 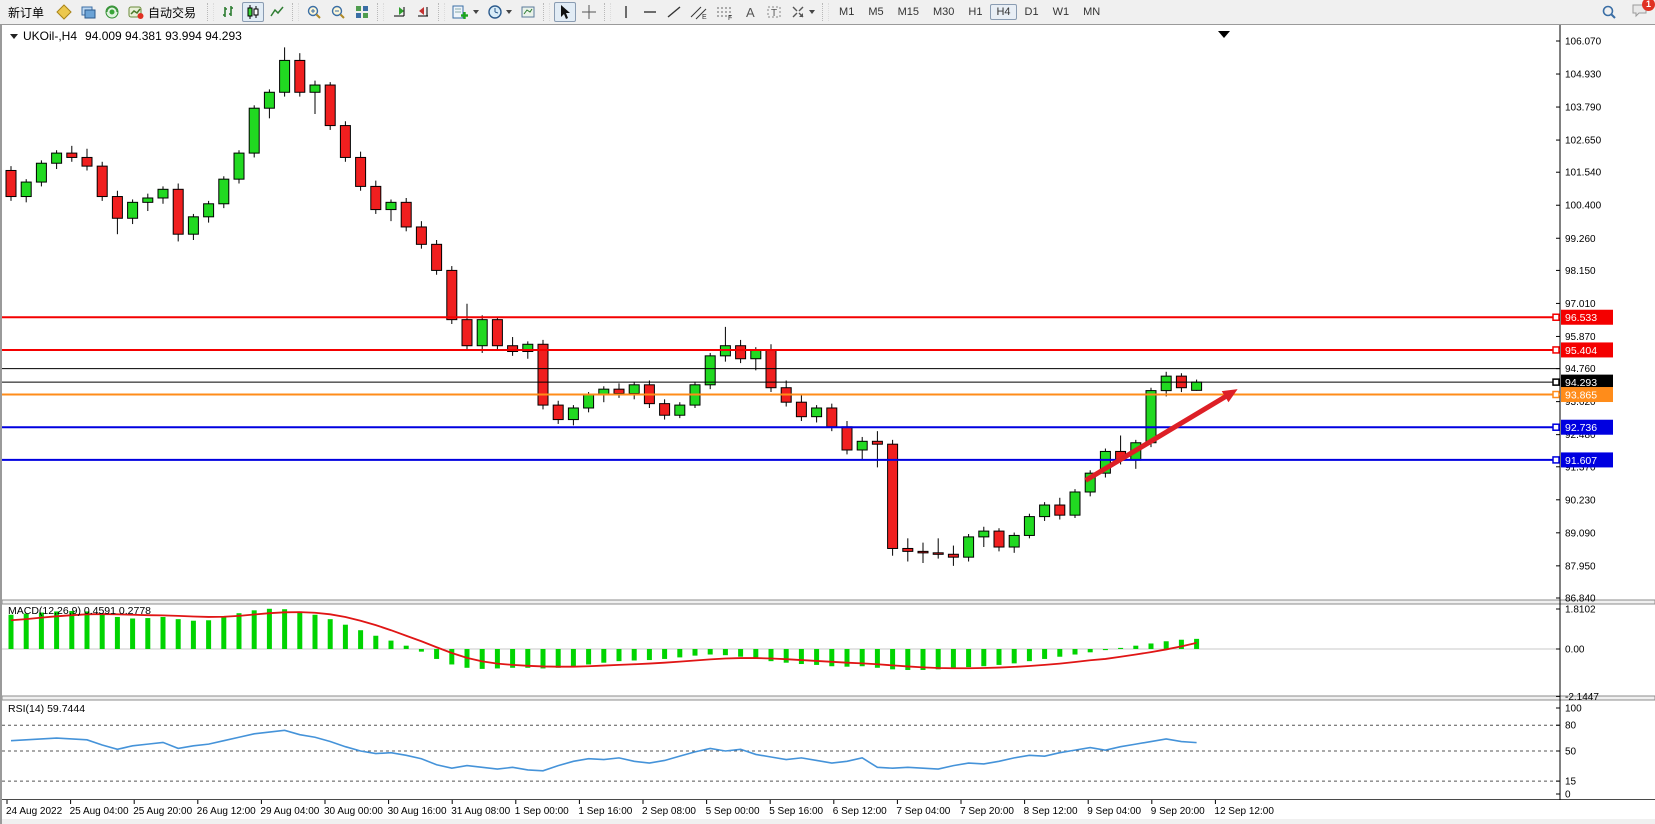 What do you see at coordinates (1582, 697) in the screenshot?
I see `macd-axis-label: -2.1447` at bounding box center [1582, 697].